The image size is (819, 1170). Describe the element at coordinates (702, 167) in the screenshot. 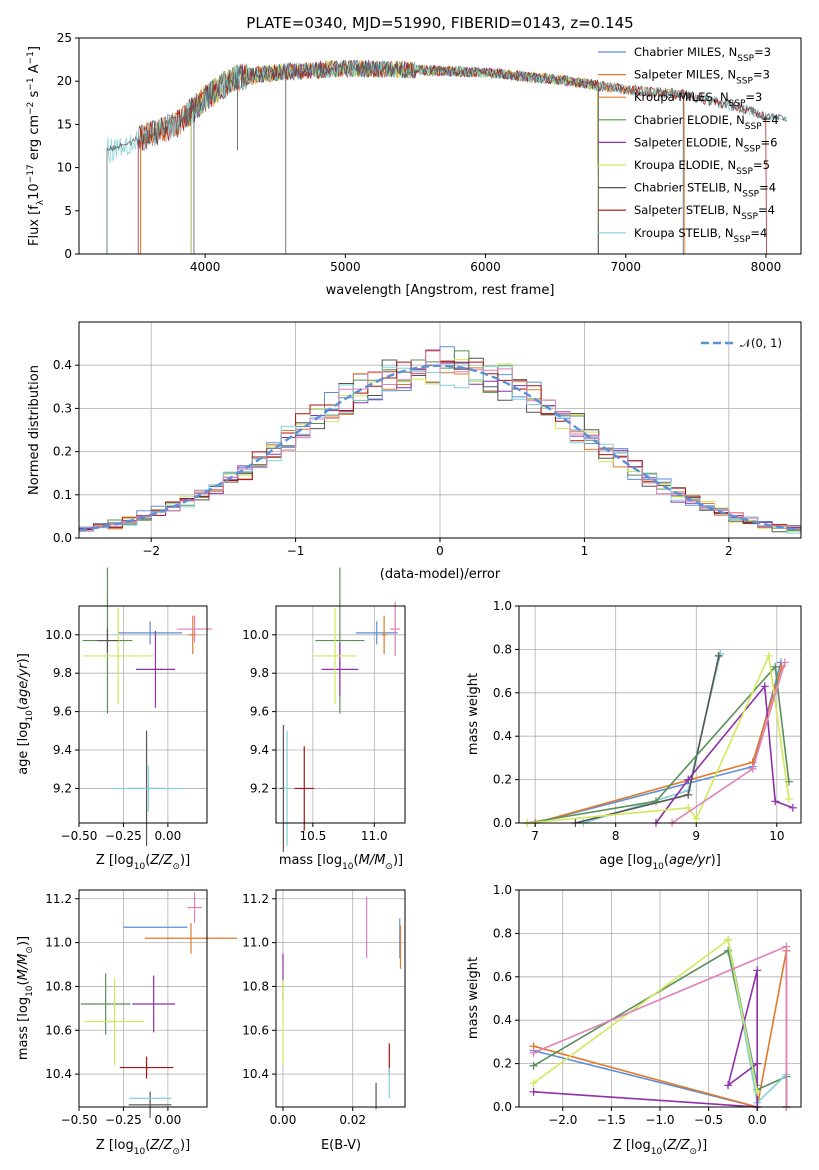

I see `legend-label: Kroupa ELODIE, NSSP=5` at that location.